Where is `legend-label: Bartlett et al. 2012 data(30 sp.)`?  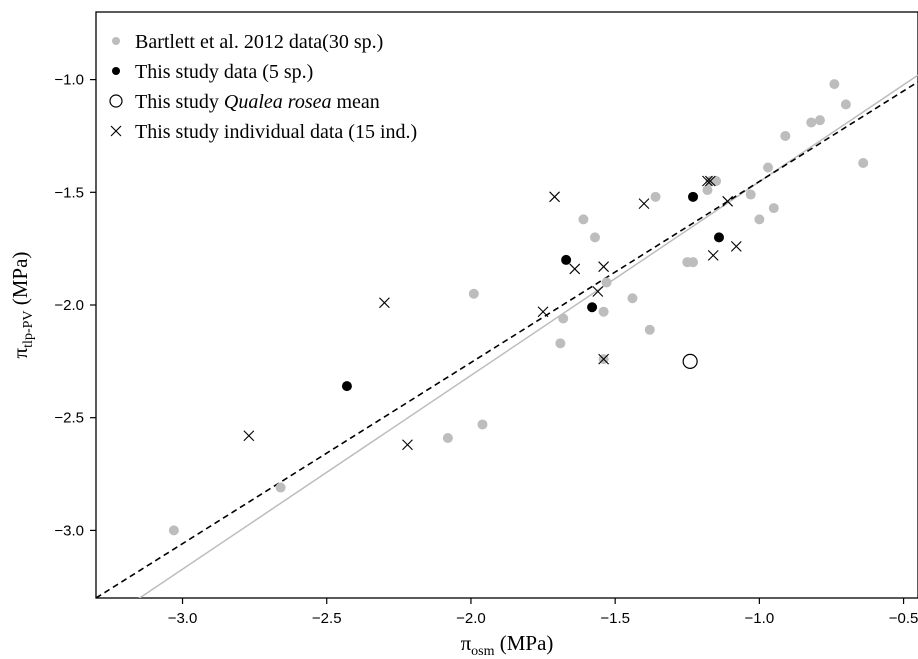 legend-label: Bartlett et al. 2012 data(30 sp.) is located at coordinates (259, 42).